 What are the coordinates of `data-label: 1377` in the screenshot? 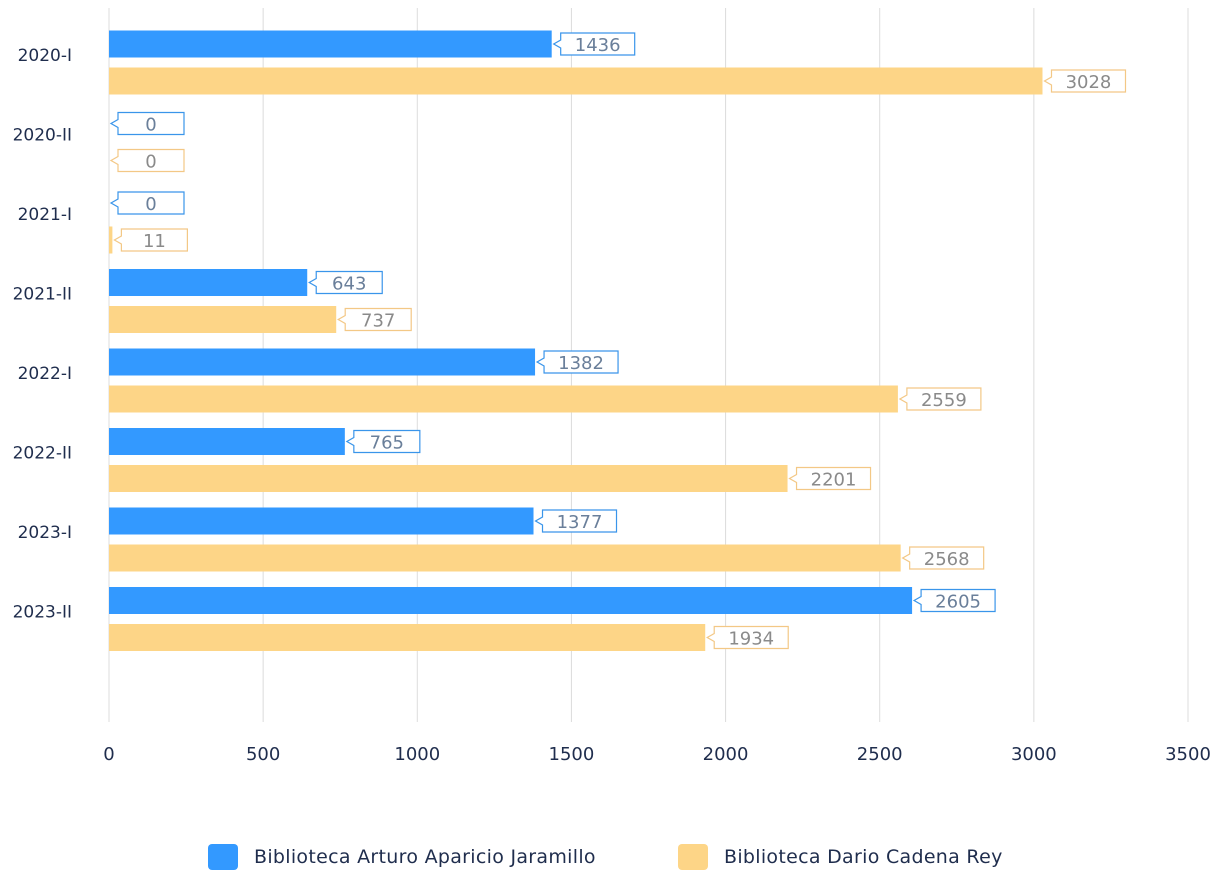 It's located at (580, 522).